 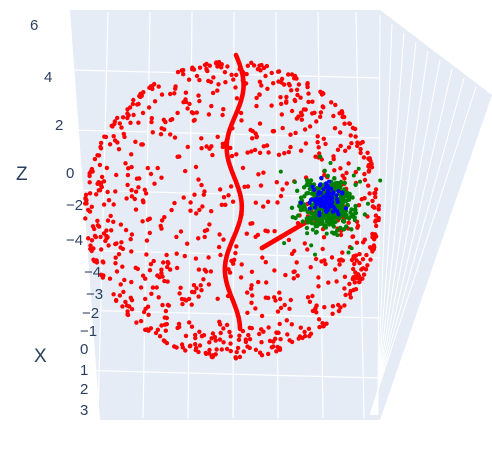 What do you see at coordinates (84, 370) in the screenshot?
I see `x-tick-label: 1` at bounding box center [84, 370].